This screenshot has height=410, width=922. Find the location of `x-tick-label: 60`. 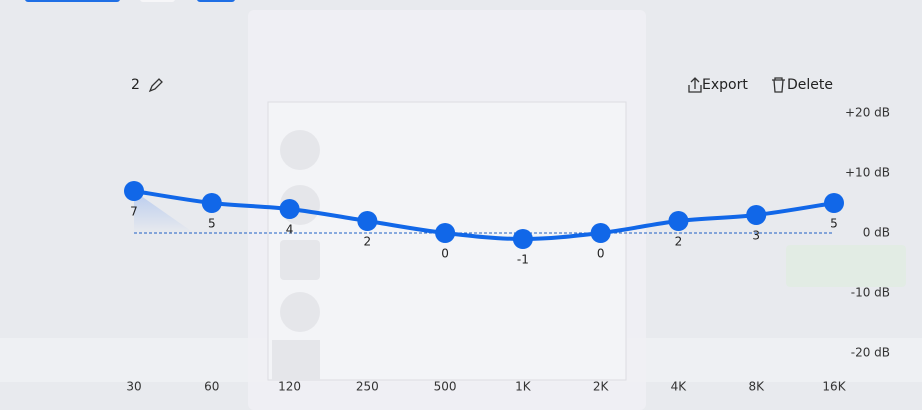

x-tick-label: 60 is located at coordinates (211, 387).